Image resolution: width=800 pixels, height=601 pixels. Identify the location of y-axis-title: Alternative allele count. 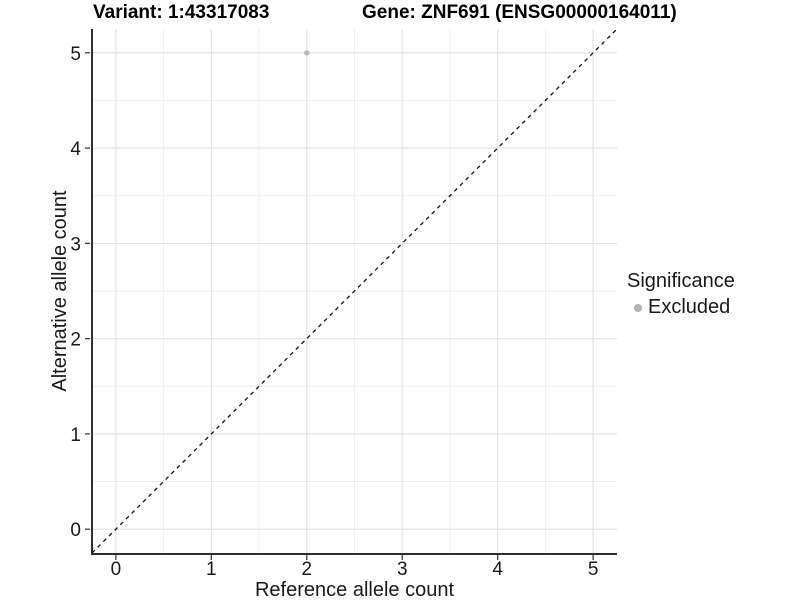
(60, 291).